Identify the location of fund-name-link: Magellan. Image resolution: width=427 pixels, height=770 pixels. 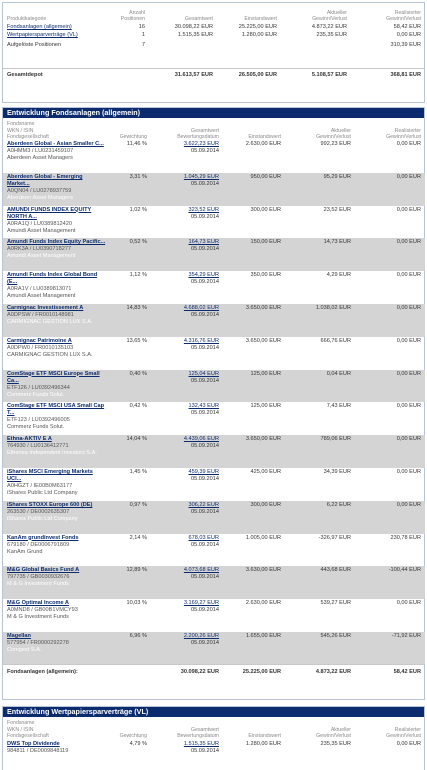
(19, 635).